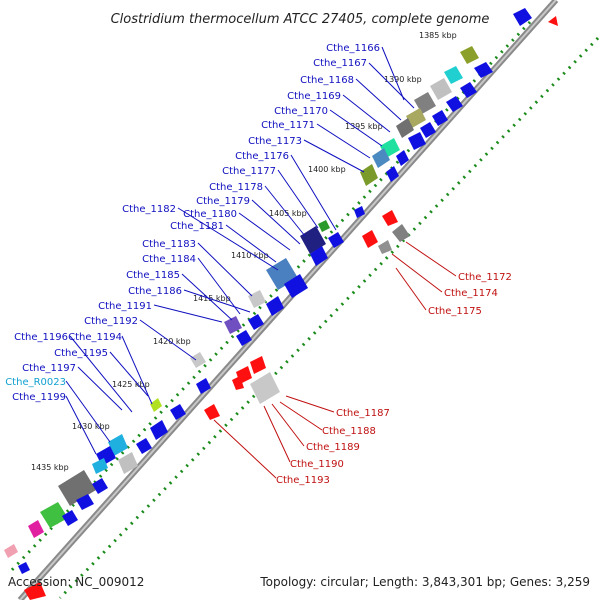 The height and width of the screenshot is (600, 600). Describe the element at coordinates (35, 382) in the screenshot. I see `gene-label: Cthe_R0023` at that location.